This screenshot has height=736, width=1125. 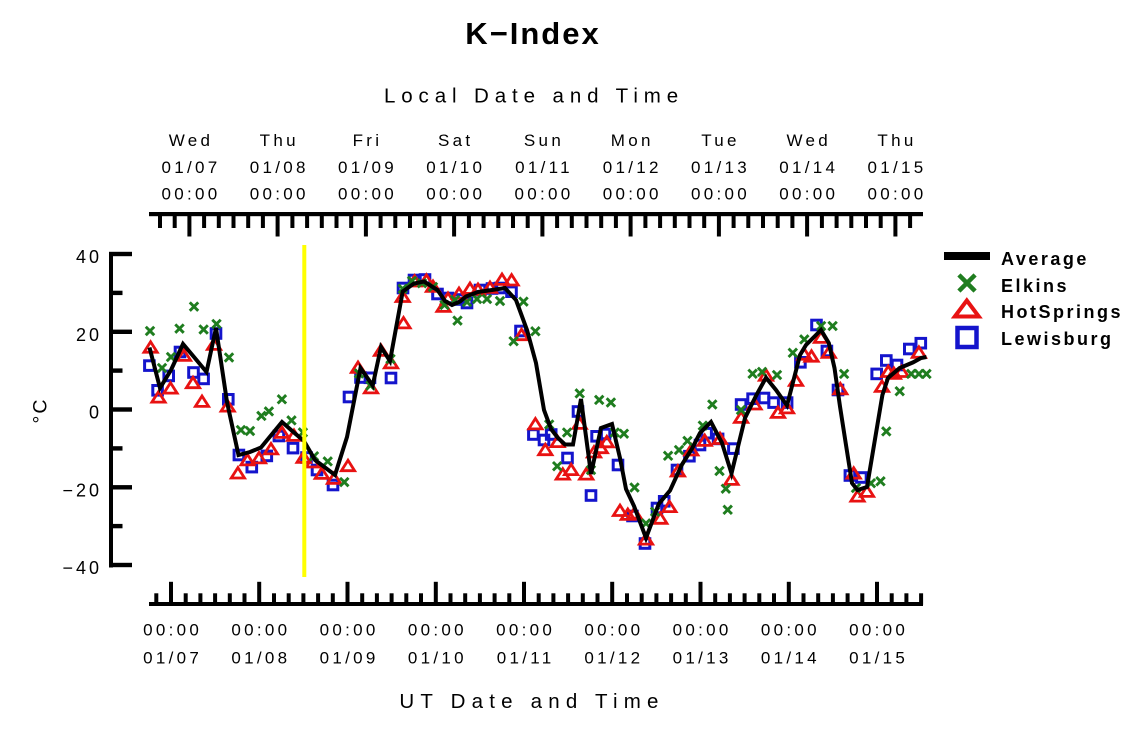 I want to click on svg-text: Fri, so click(x=368, y=140).